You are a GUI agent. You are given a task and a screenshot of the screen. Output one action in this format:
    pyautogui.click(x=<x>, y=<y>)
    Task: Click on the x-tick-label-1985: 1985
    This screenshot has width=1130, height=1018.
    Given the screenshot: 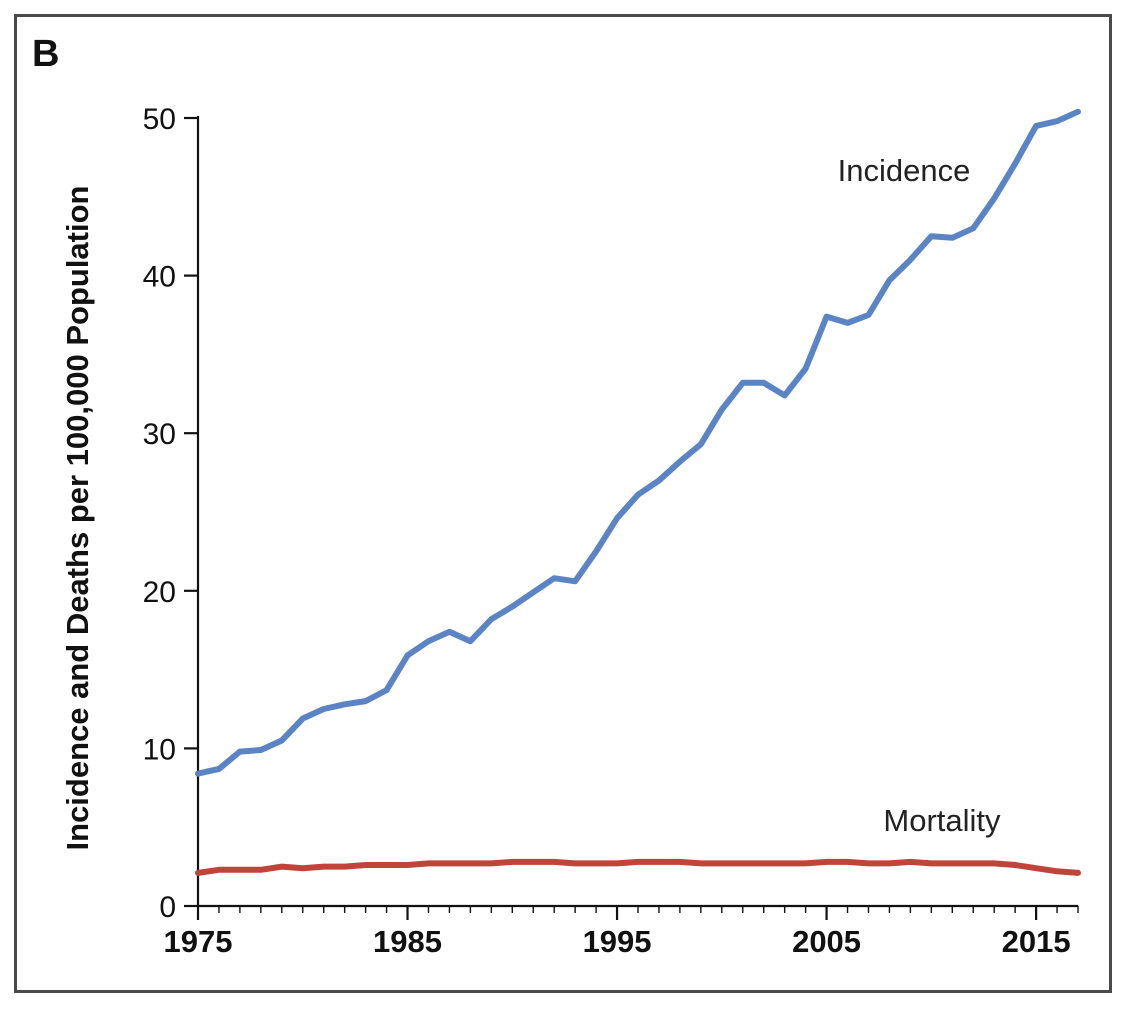 What is the action you would take?
    pyautogui.click(x=407, y=941)
    